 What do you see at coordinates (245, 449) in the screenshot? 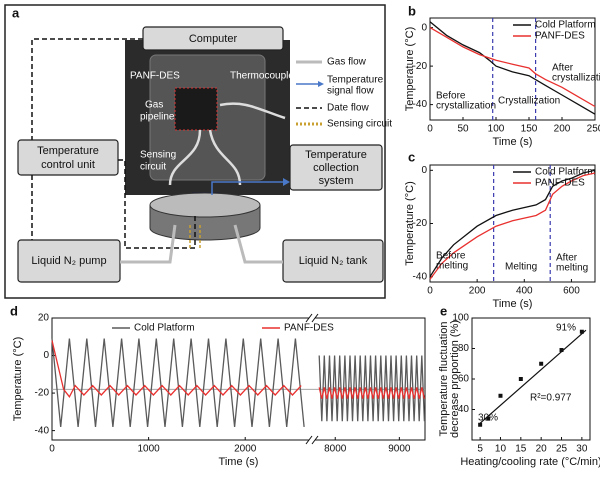
I see `x-tick-label: 2000` at bounding box center [245, 449].